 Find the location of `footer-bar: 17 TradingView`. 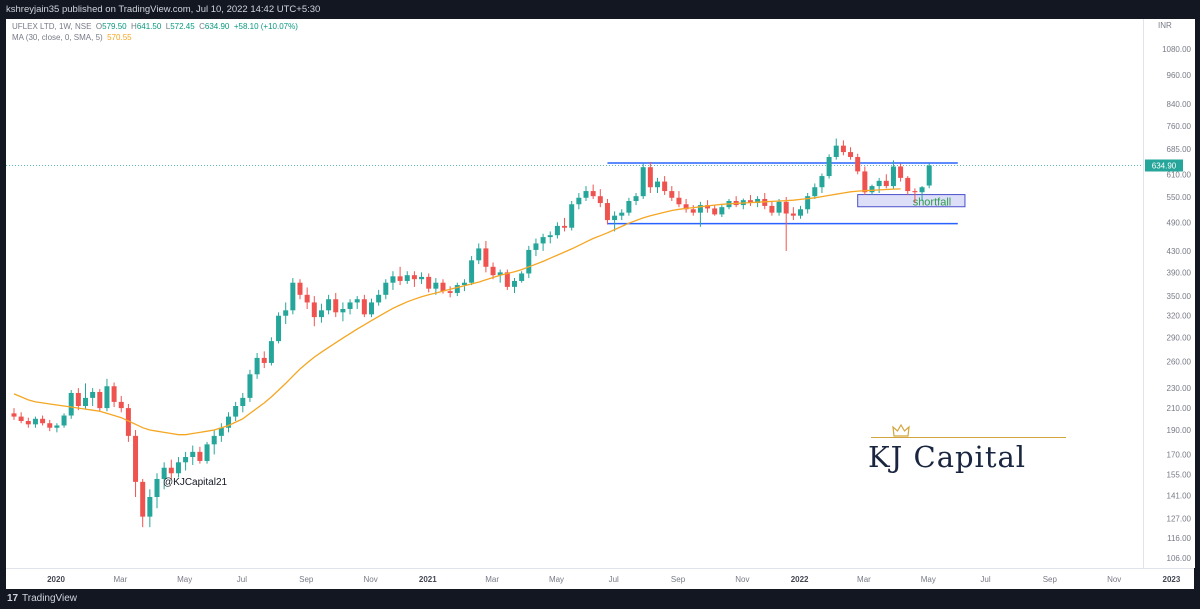

footer-bar: 17 TradingView is located at coordinates (600, 599).